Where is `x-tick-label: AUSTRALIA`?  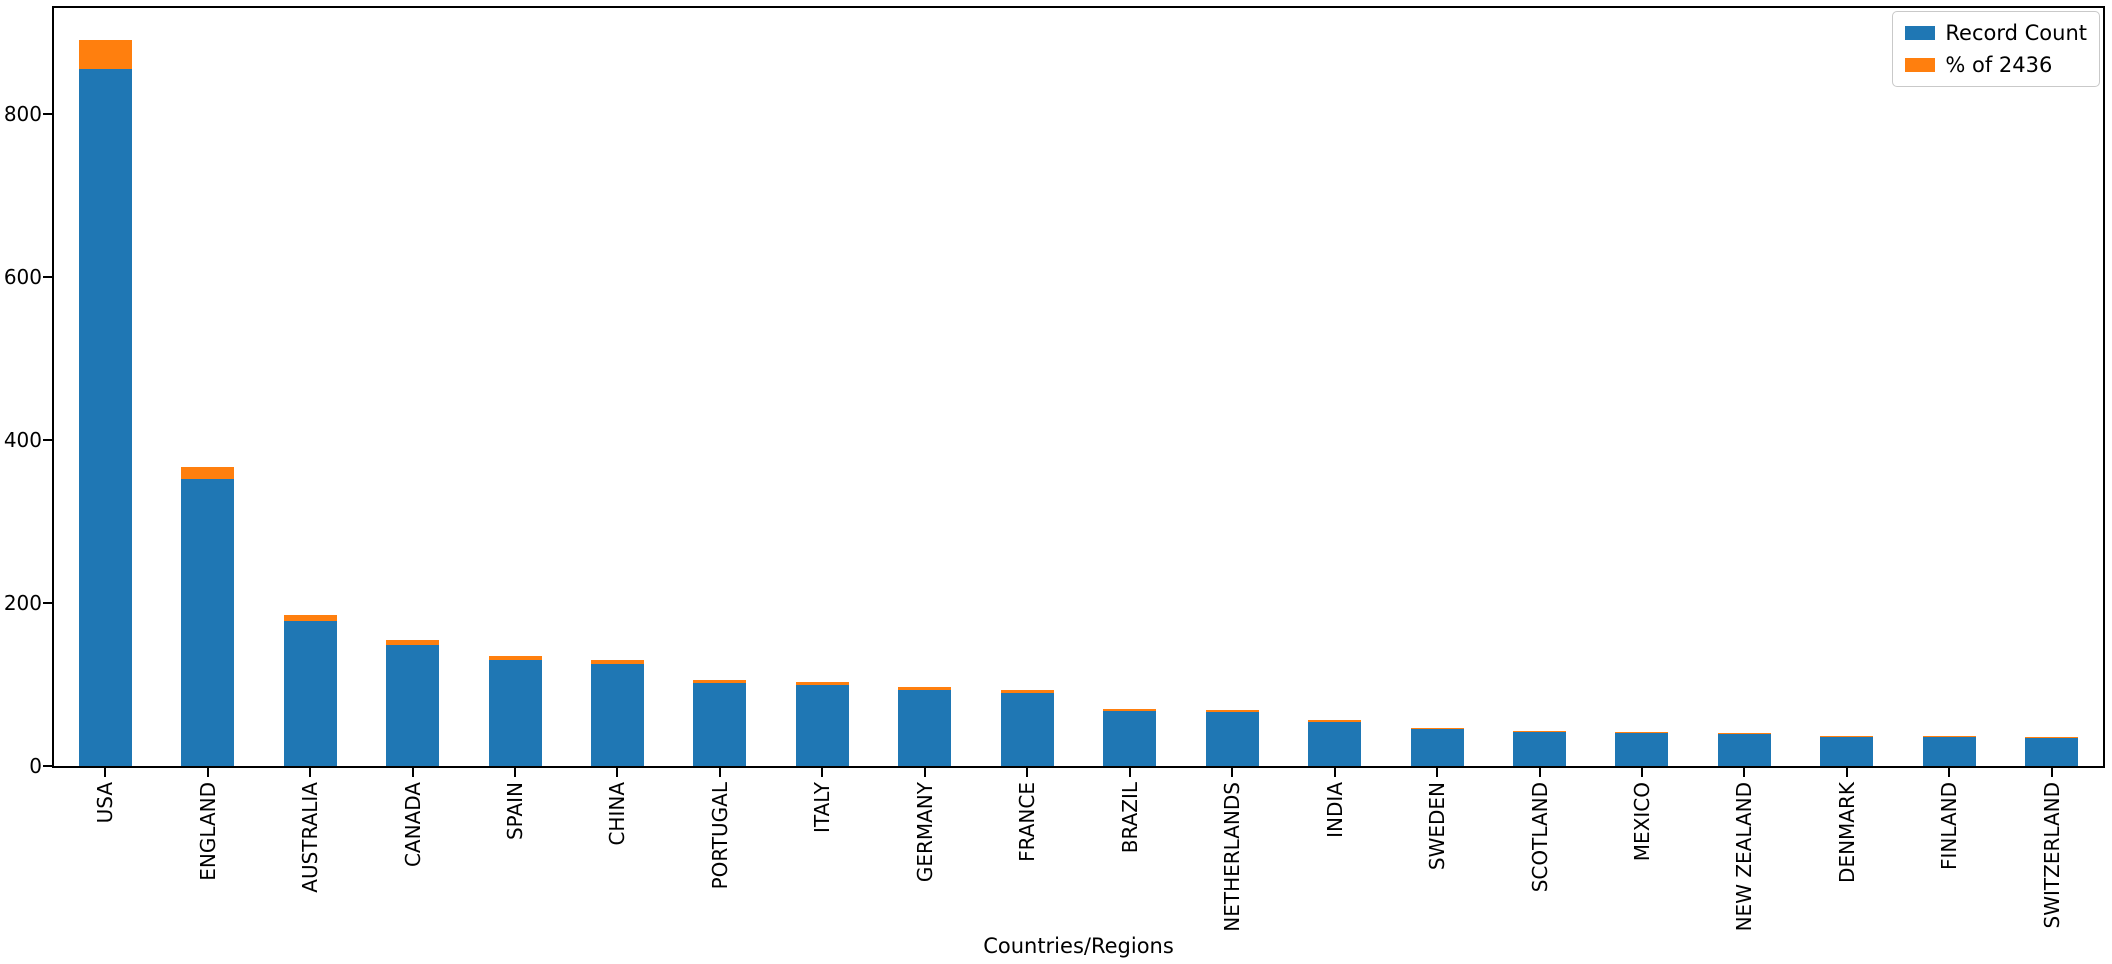
x-tick-label: AUSTRALIA is located at coordinates (310, 837).